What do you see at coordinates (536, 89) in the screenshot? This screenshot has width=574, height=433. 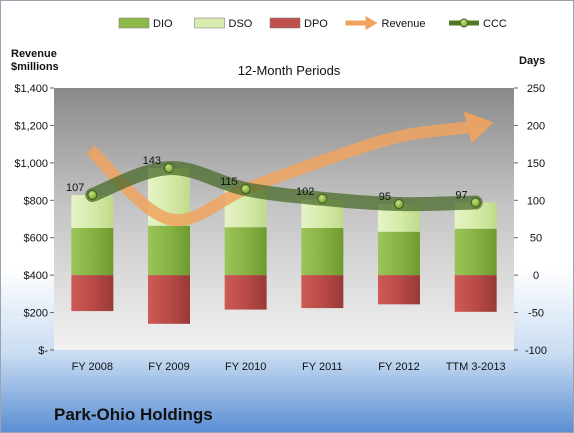 I see `right-tick-label: 250` at bounding box center [536, 89].